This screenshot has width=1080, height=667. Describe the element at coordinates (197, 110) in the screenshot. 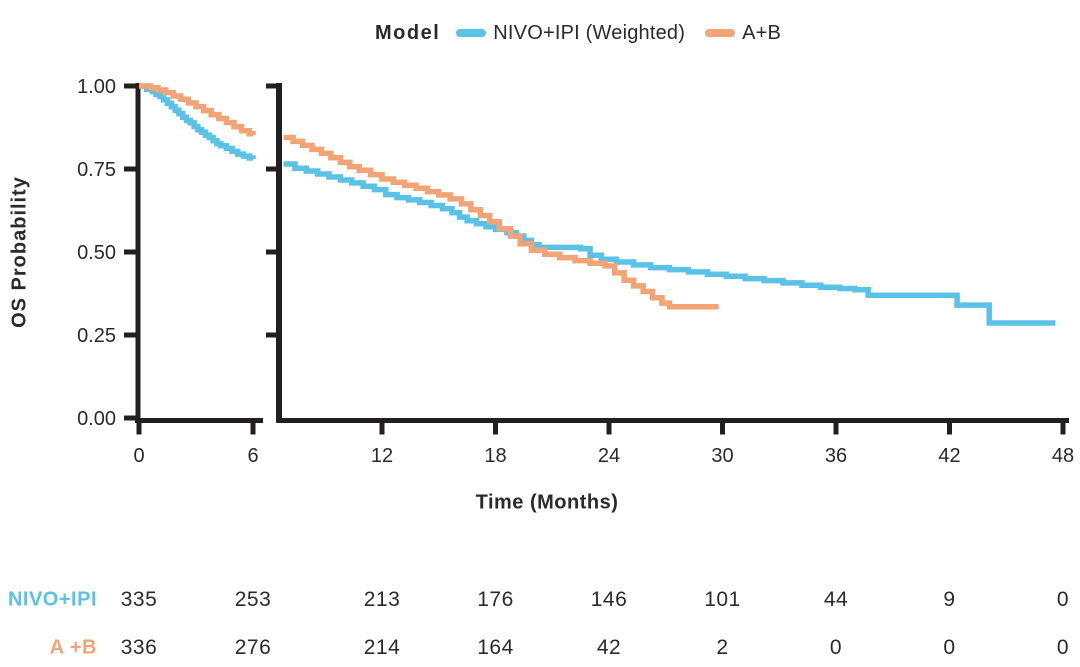

I see `a-plus-b-survival-curve-left-panel` at that location.